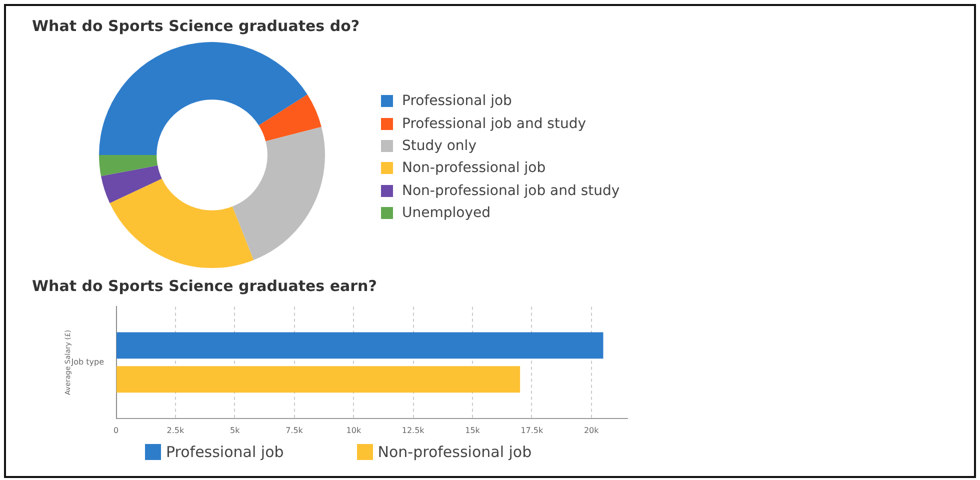  I want to click on x-tick-label: 2.5k, so click(175, 430).